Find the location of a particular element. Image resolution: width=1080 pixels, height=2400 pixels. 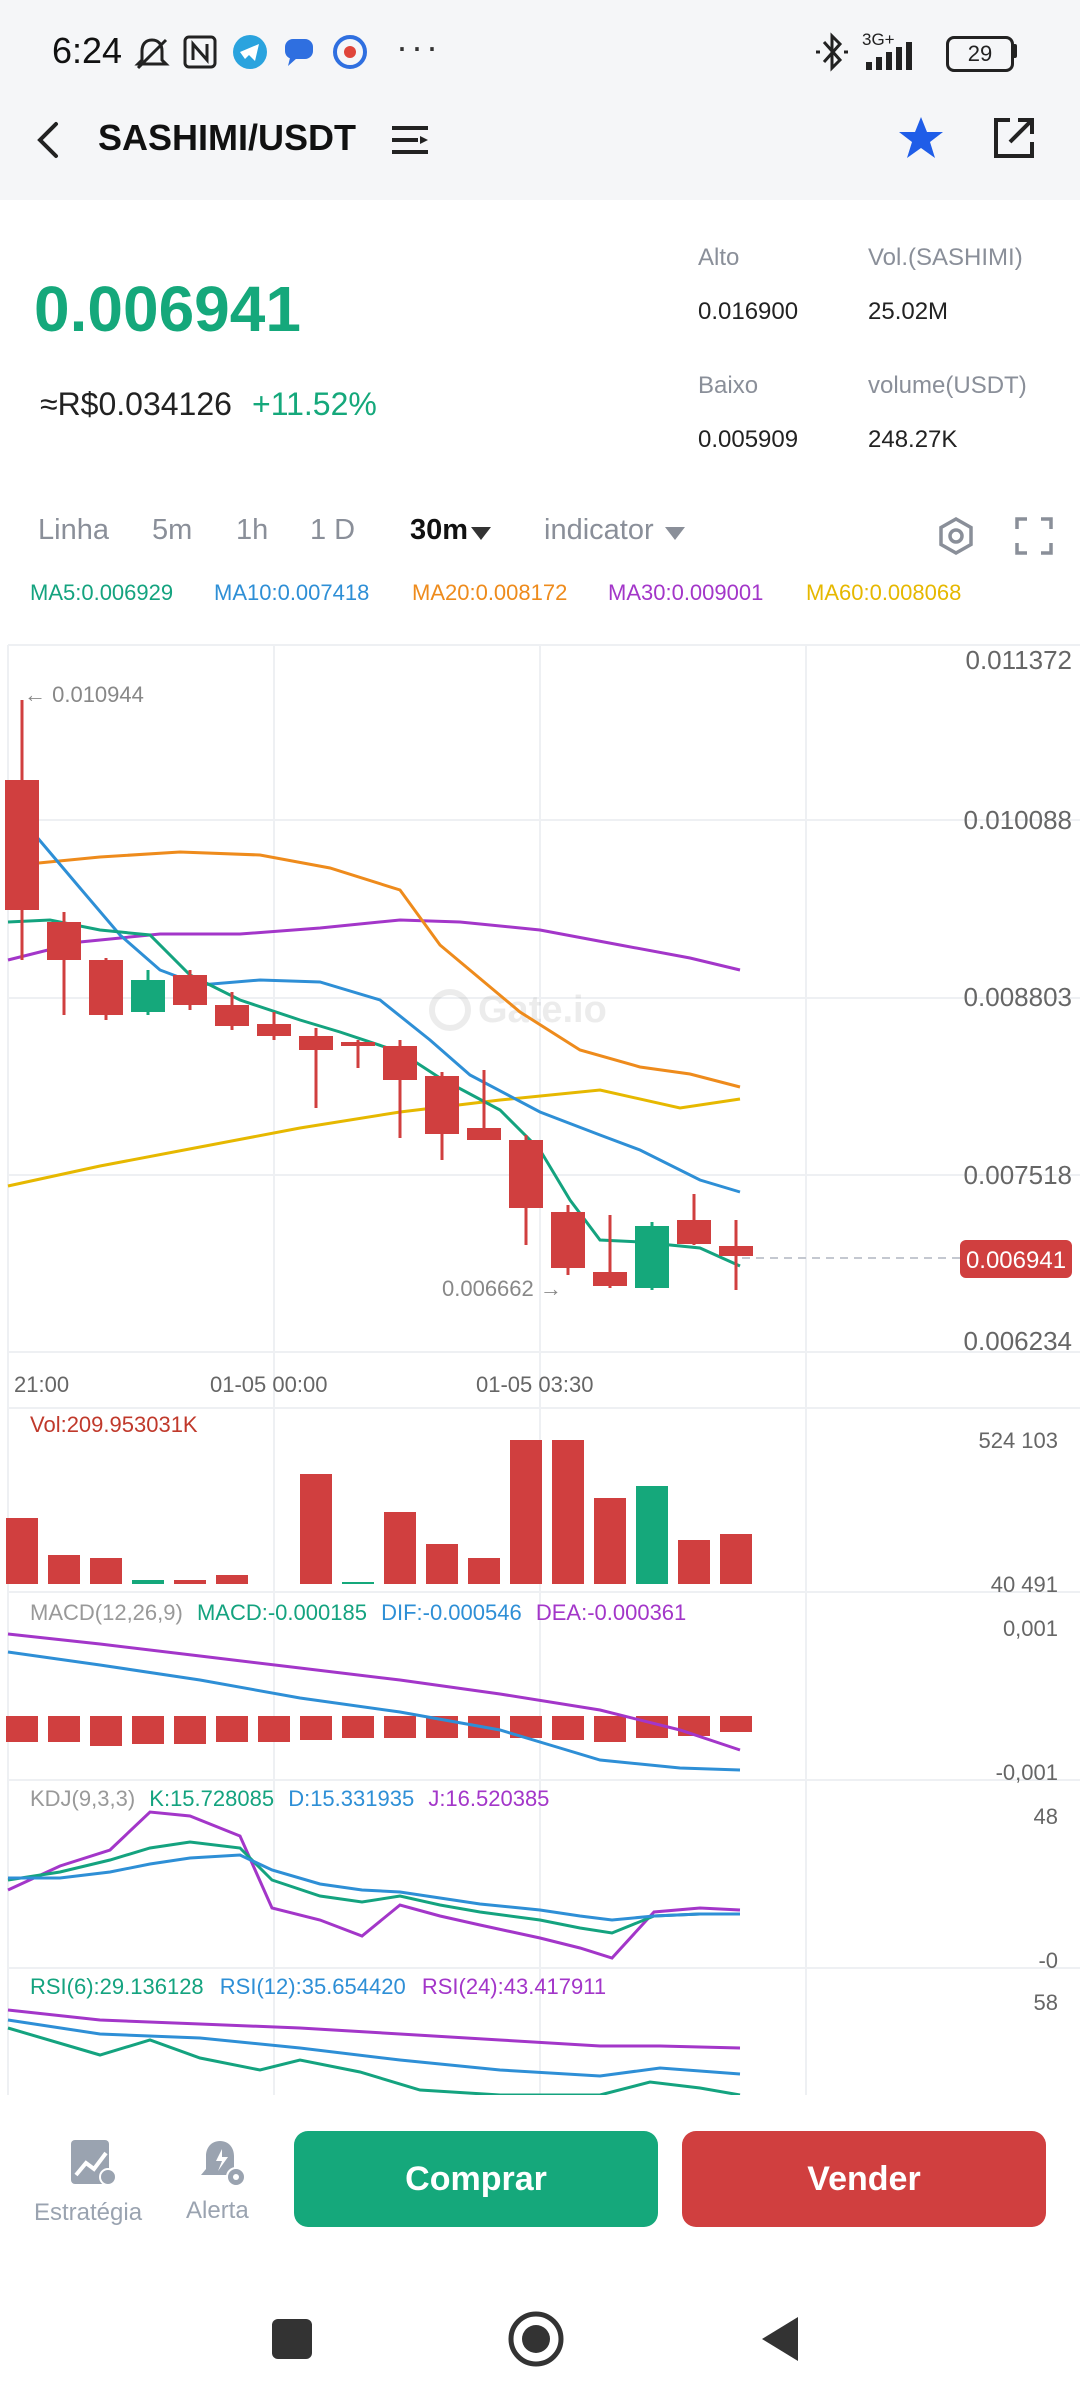

battery-icon: 29 is located at coordinates (980, 54).